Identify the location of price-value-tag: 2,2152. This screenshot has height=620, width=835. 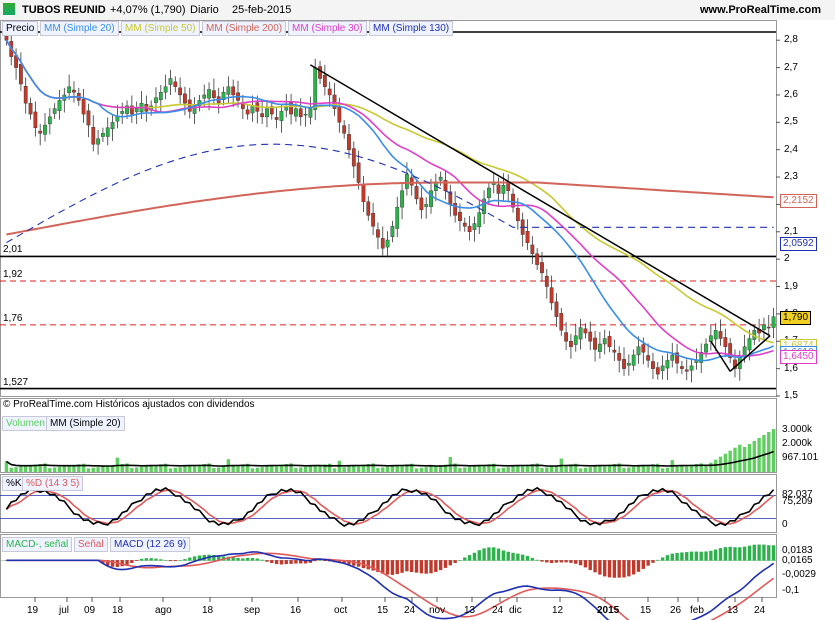
(798, 201).